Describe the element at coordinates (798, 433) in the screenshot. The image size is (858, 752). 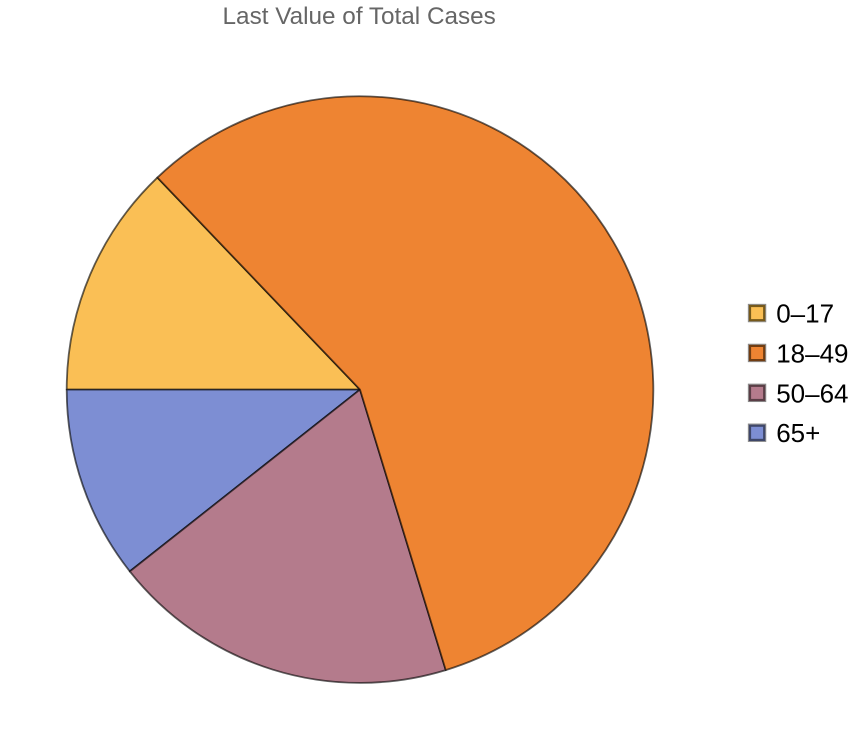
I see `svg-text: 65+` at that location.